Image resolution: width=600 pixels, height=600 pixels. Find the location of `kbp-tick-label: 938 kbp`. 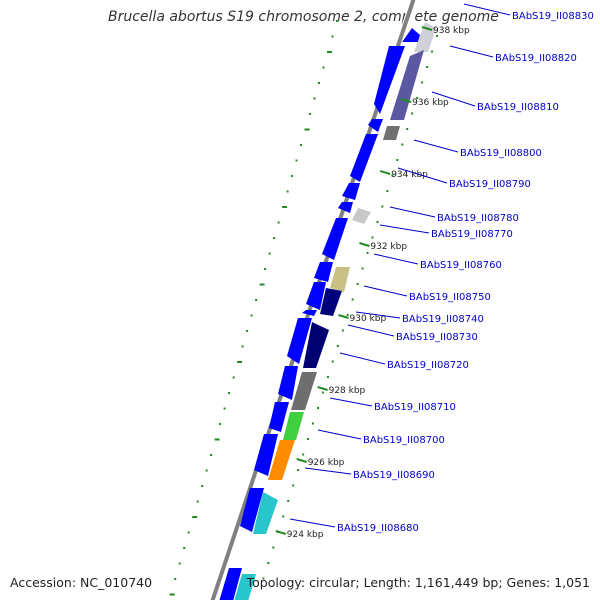

kbp-tick-label: 938 kbp is located at coordinates (451, 31).